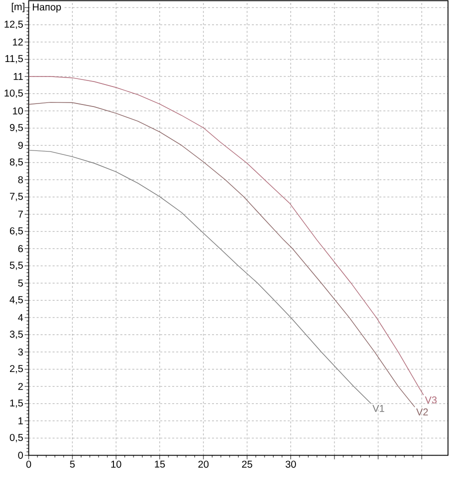 This screenshot has height=478, width=451. I want to click on y-tick-label: 12,5, so click(13, 24).